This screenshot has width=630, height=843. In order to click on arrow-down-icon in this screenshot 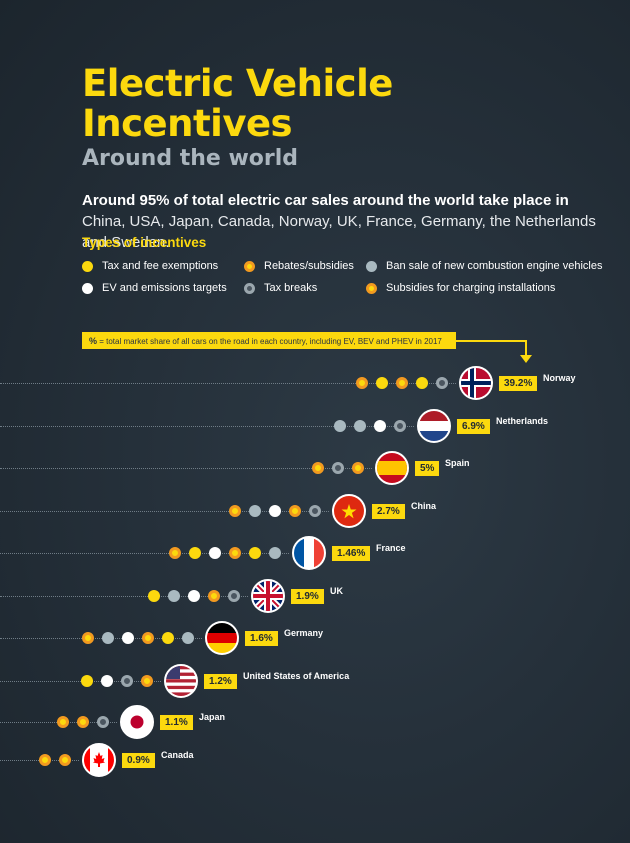, I will do `click(526, 359)`.